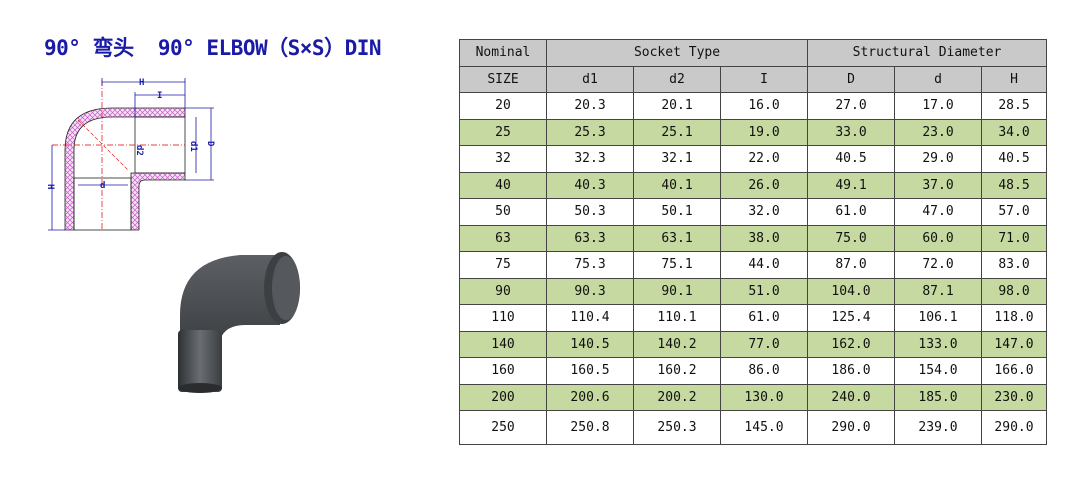 This screenshot has width=1085, height=480. What do you see at coordinates (590, 318) in the screenshot?
I see `cell-d1: 110.4` at bounding box center [590, 318].